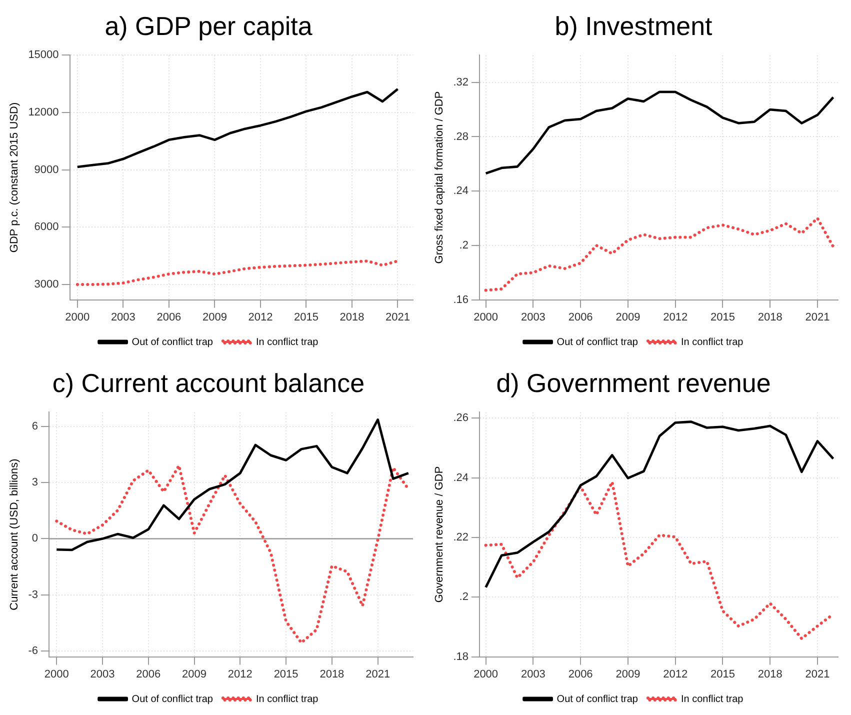 The image size is (851, 715). Describe the element at coordinates (46, 227) in the screenshot. I see `y-tick-label: 6000` at that location.